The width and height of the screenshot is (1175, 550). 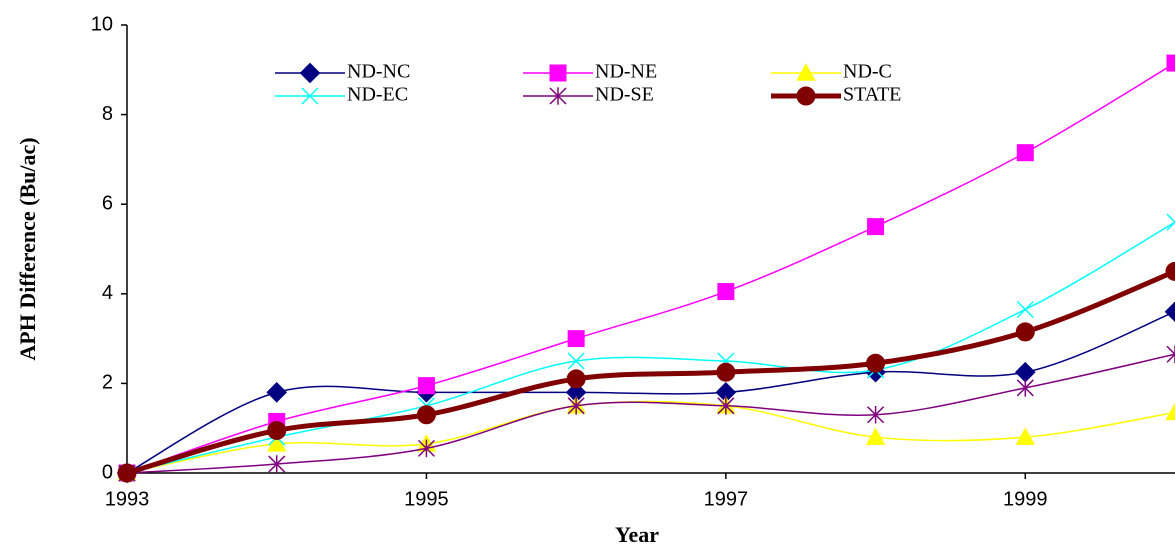 I want to click on y-tick-label: 6, so click(x=107, y=203).